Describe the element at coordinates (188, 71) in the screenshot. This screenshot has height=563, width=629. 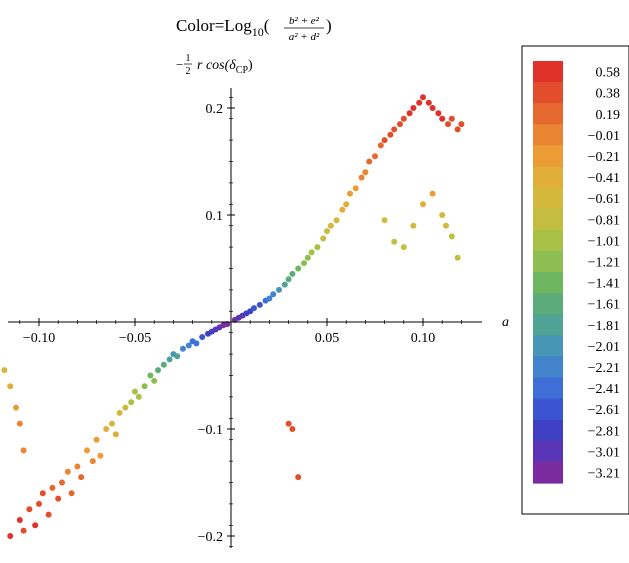
I see `ylabel-frac-den: 2` at that location.